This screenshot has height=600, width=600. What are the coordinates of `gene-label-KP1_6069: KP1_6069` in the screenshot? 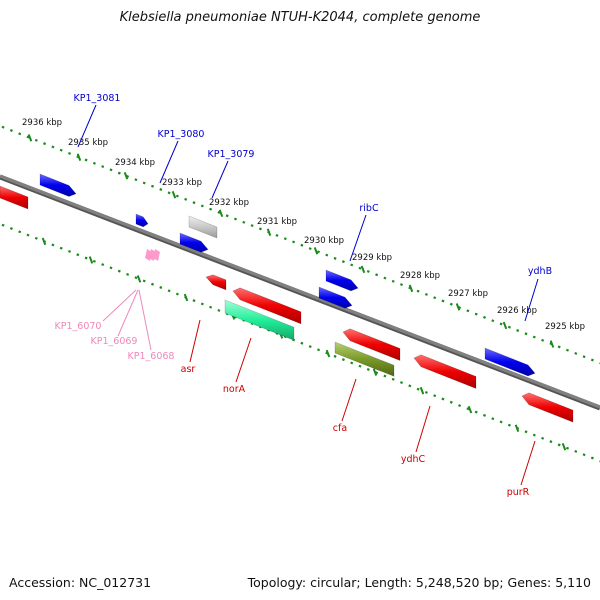 It's located at (114, 341).